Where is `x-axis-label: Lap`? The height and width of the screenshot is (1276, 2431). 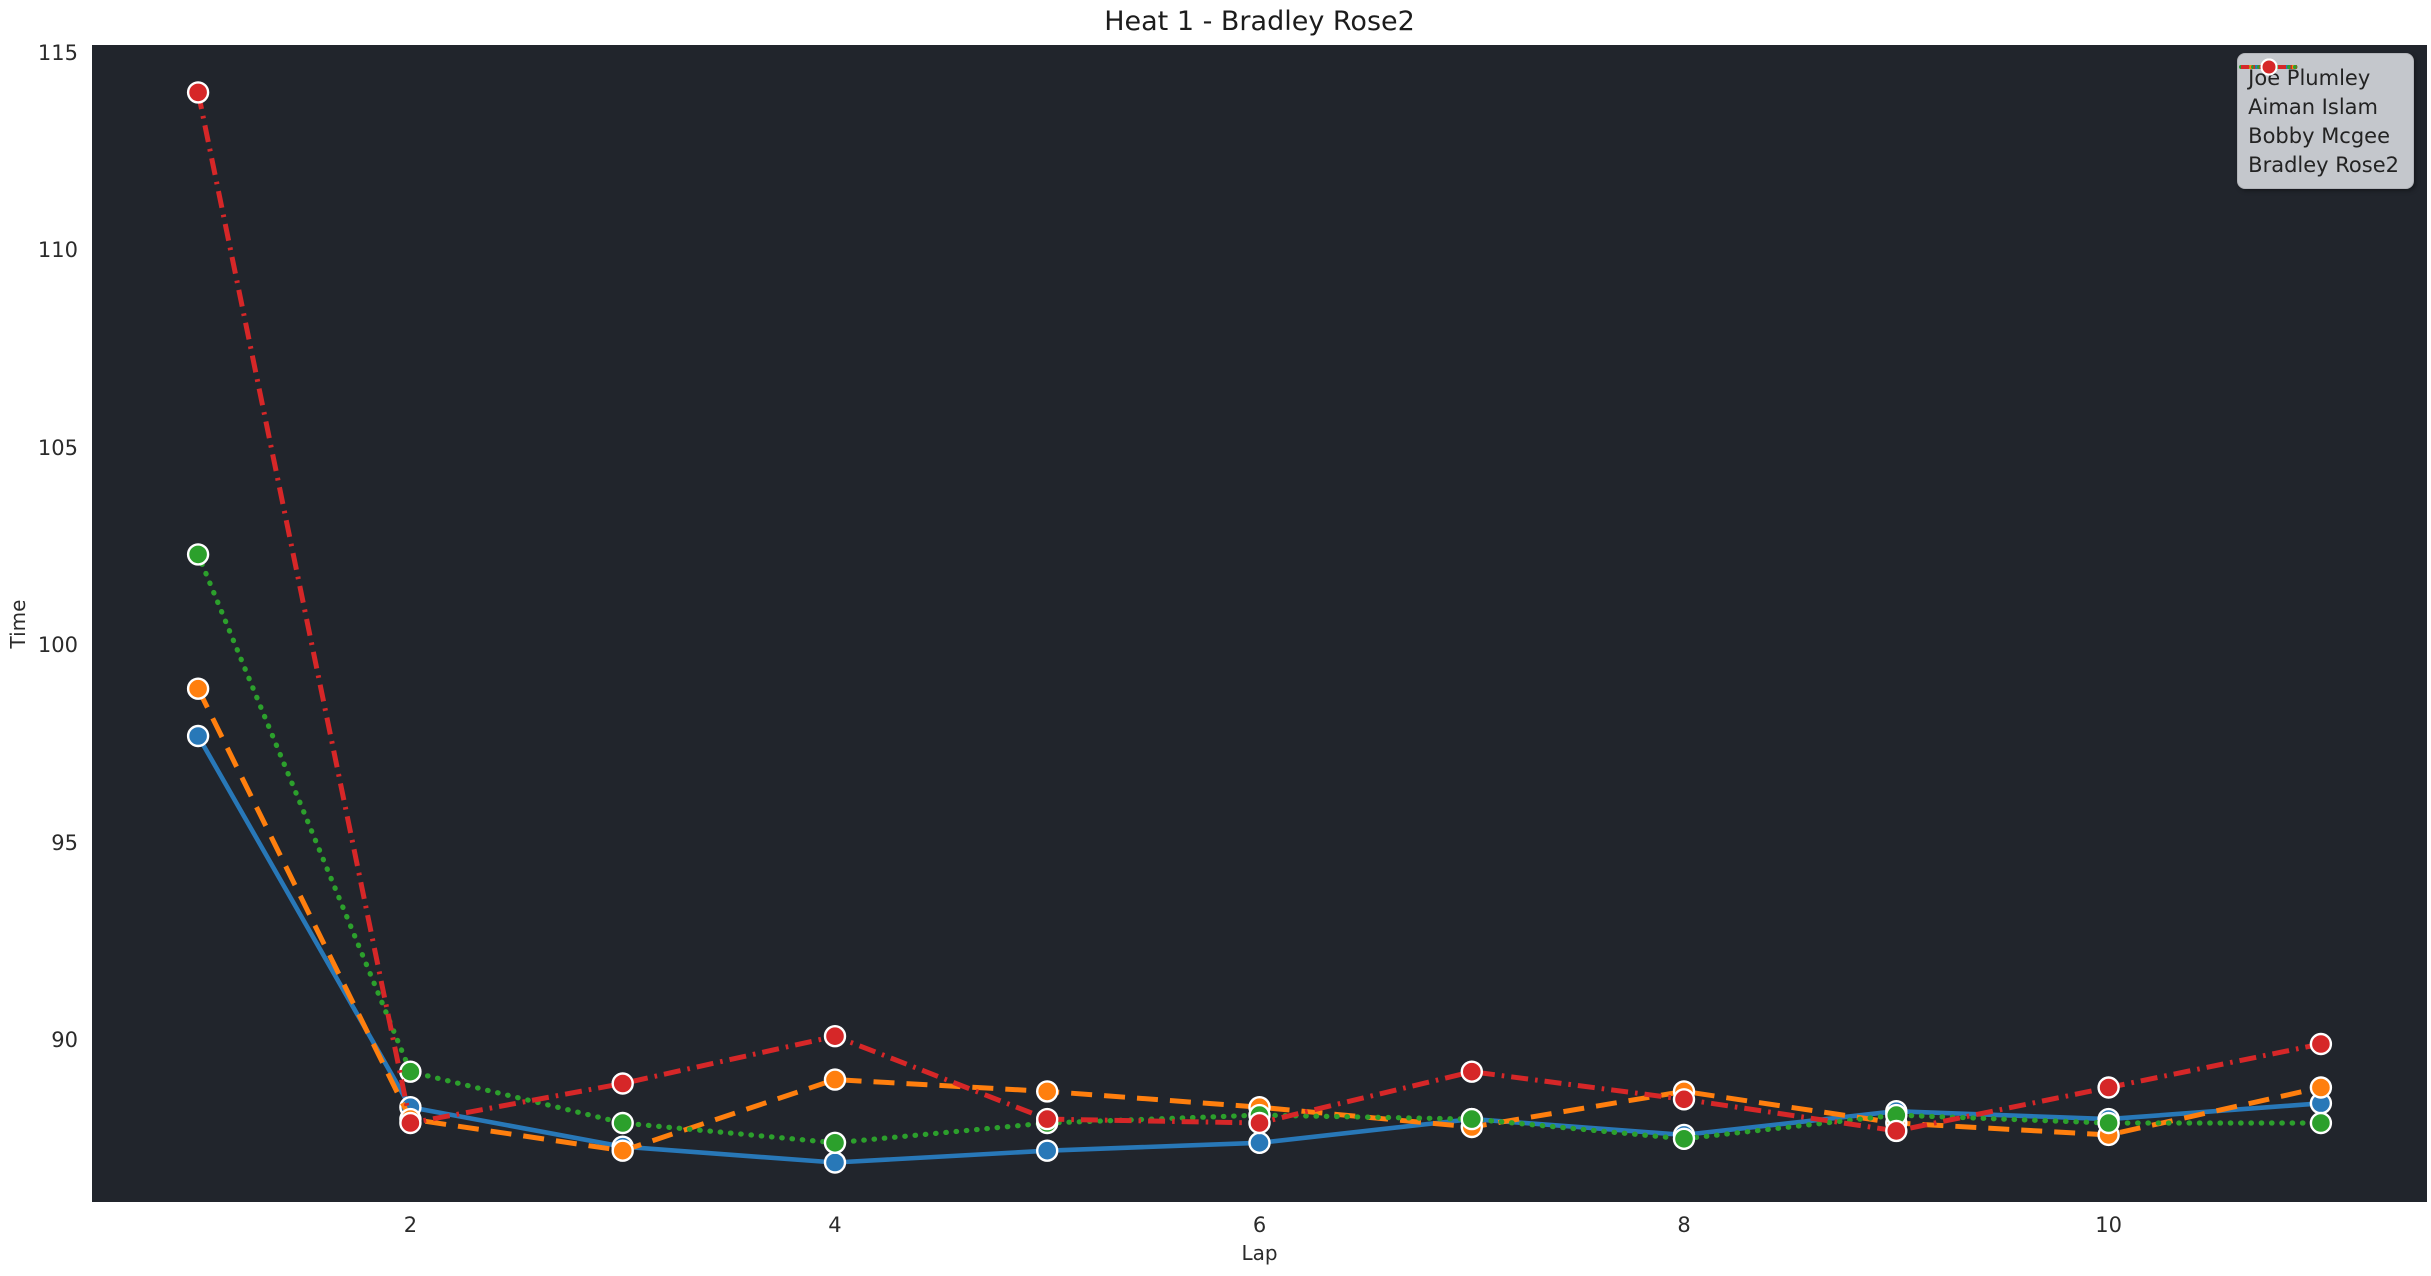
x-axis-label: Lap is located at coordinates (1259, 1253).